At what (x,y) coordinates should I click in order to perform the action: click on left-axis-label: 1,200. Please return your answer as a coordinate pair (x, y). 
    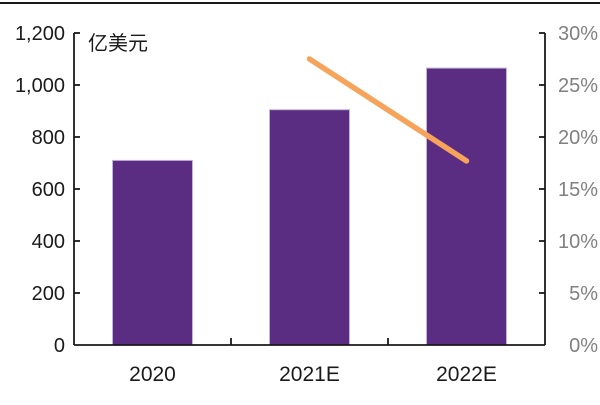
    Looking at the image, I should click on (40, 34).